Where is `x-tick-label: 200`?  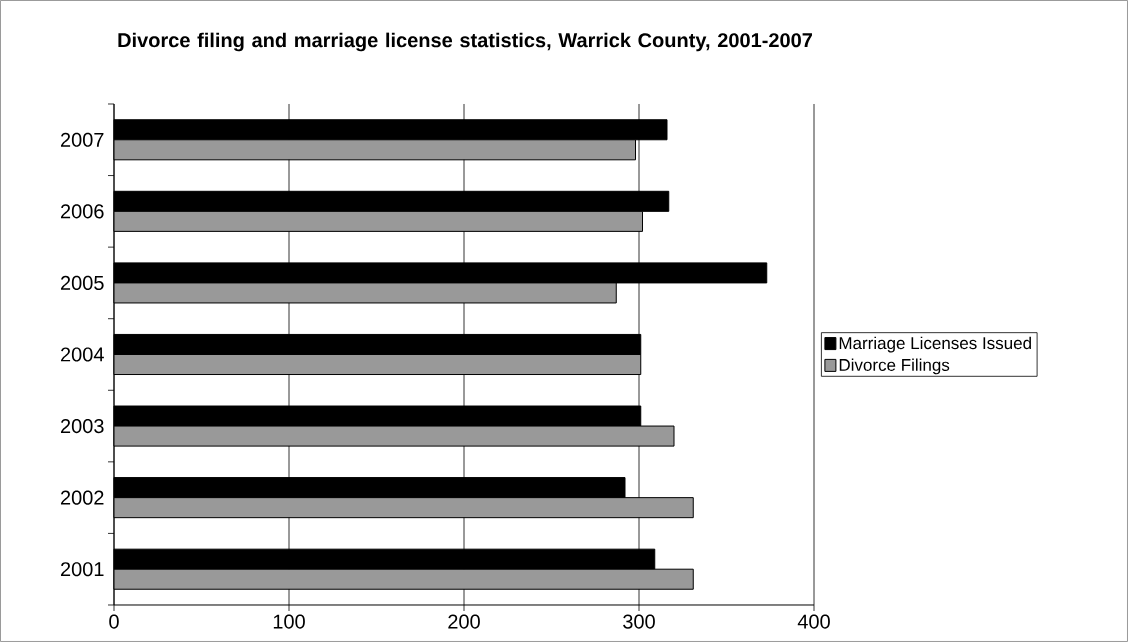
x-tick-label: 200 is located at coordinates (464, 621).